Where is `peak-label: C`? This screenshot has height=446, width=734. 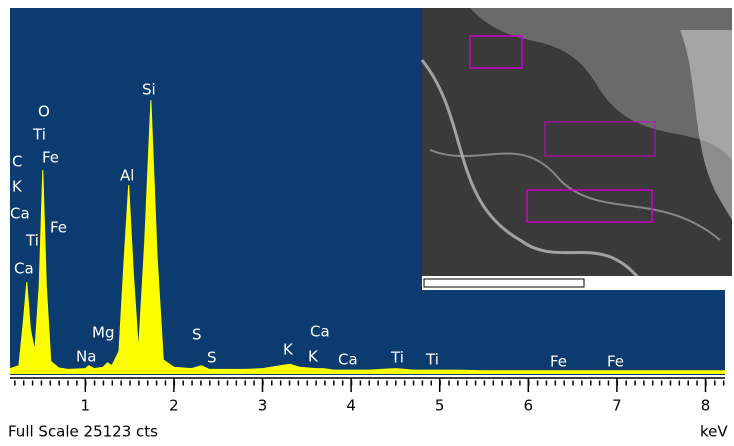
peak-label: C is located at coordinates (17, 162).